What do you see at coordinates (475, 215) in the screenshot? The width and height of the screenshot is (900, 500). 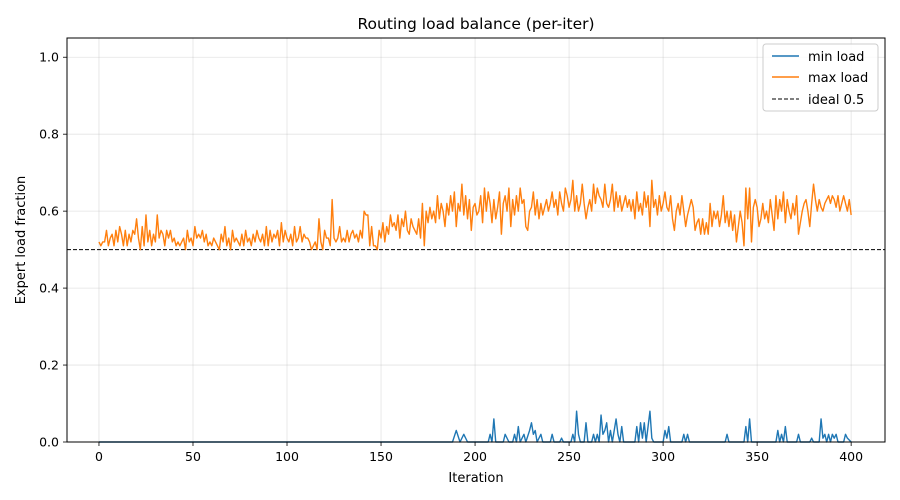 I see `series-line-max-load` at bounding box center [475, 215].